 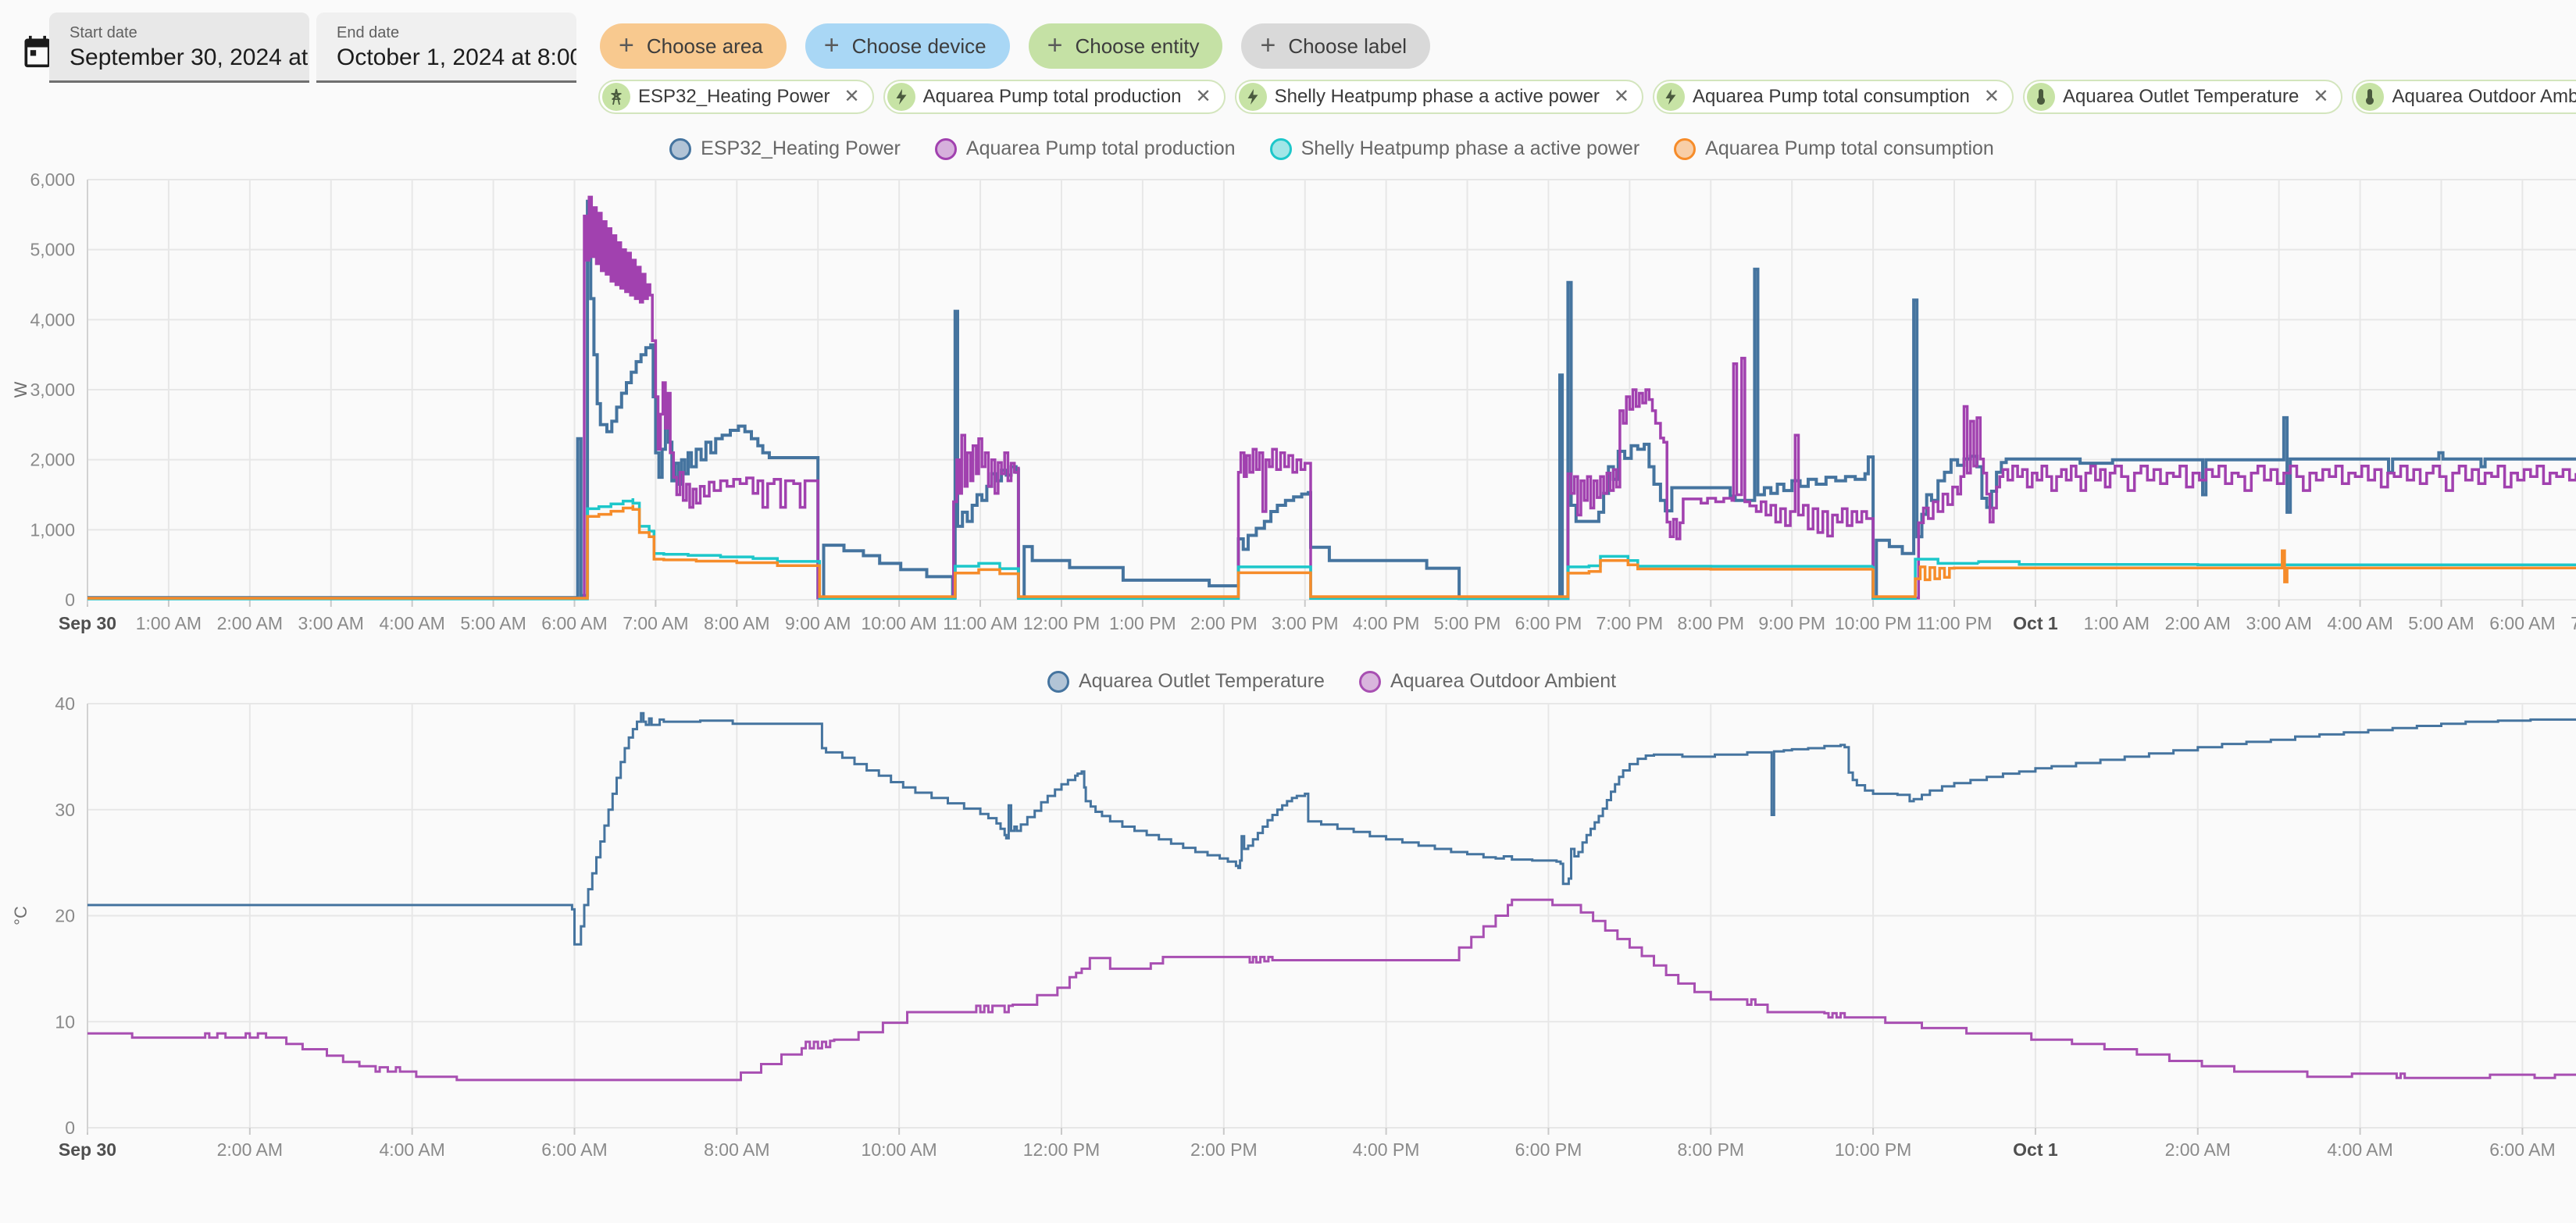 What do you see at coordinates (1548, 623) in the screenshot?
I see `x-tick-label: 6:00 PM` at bounding box center [1548, 623].